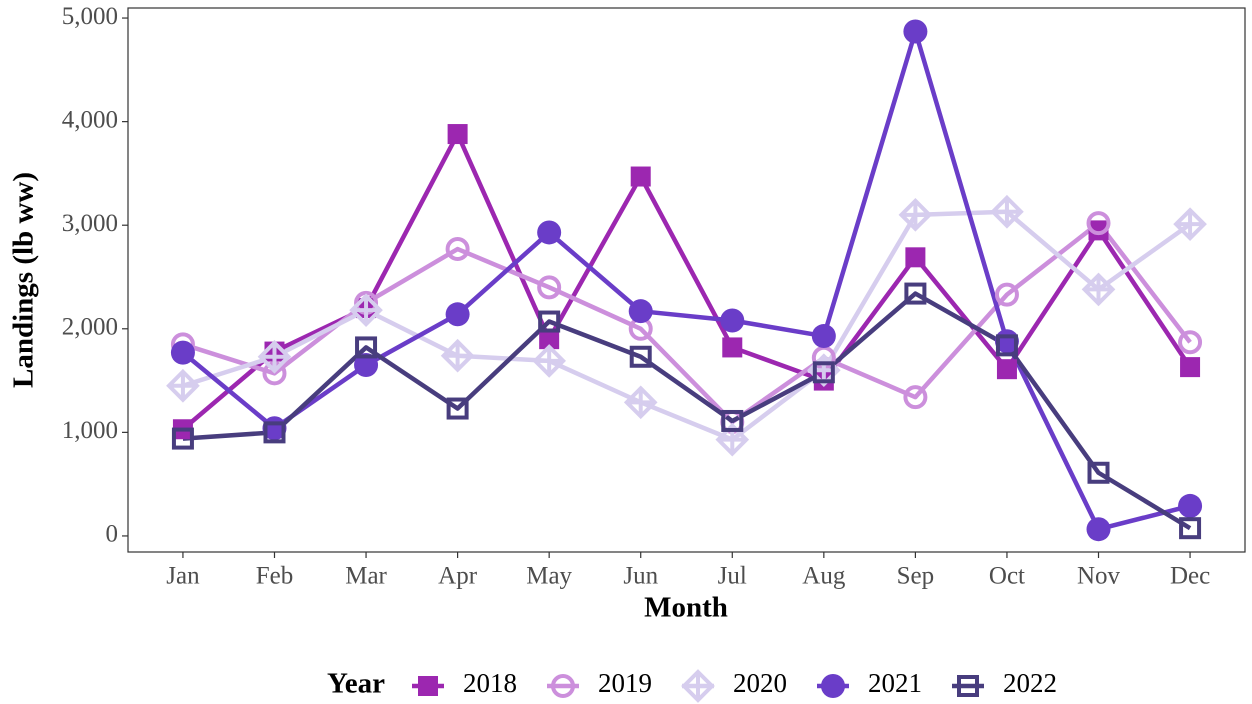 The width and height of the screenshot is (1252, 704). I want to click on legend-label: 2020, so click(760, 683).